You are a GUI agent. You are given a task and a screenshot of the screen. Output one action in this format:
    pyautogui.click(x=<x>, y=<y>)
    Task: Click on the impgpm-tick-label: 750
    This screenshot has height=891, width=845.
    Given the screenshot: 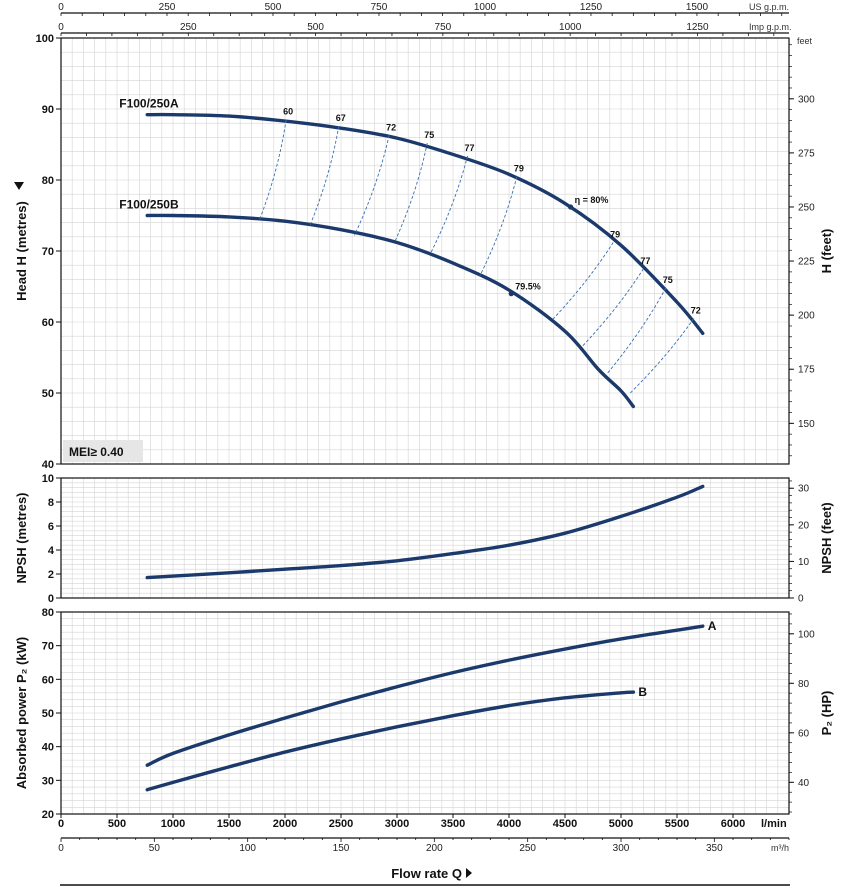 What is the action you would take?
    pyautogui.click(x=443, y=27)
    